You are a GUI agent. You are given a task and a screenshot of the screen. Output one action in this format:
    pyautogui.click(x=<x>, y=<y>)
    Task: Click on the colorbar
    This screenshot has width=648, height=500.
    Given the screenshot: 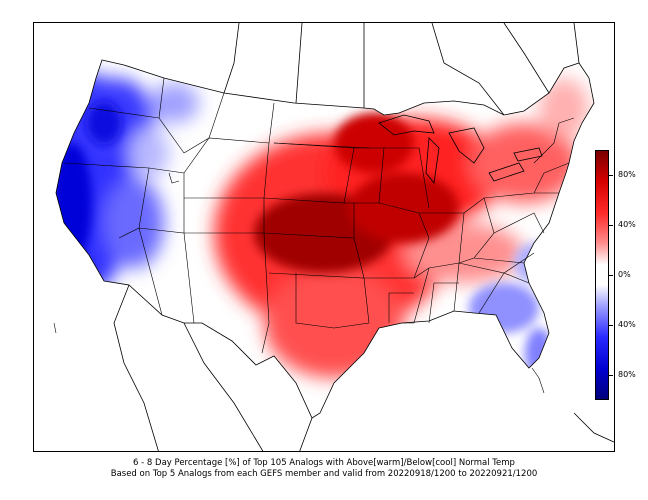 What is the action you would take?
    pyautogui.click(x=602, y=275)
    